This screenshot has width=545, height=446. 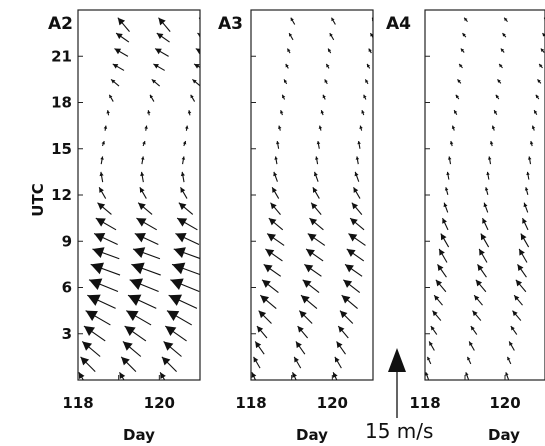 What do you see at coordinates (399, 395) in the screenshot?
I see `scale-vector: 15 m/s` at bounding box center [399, 395].